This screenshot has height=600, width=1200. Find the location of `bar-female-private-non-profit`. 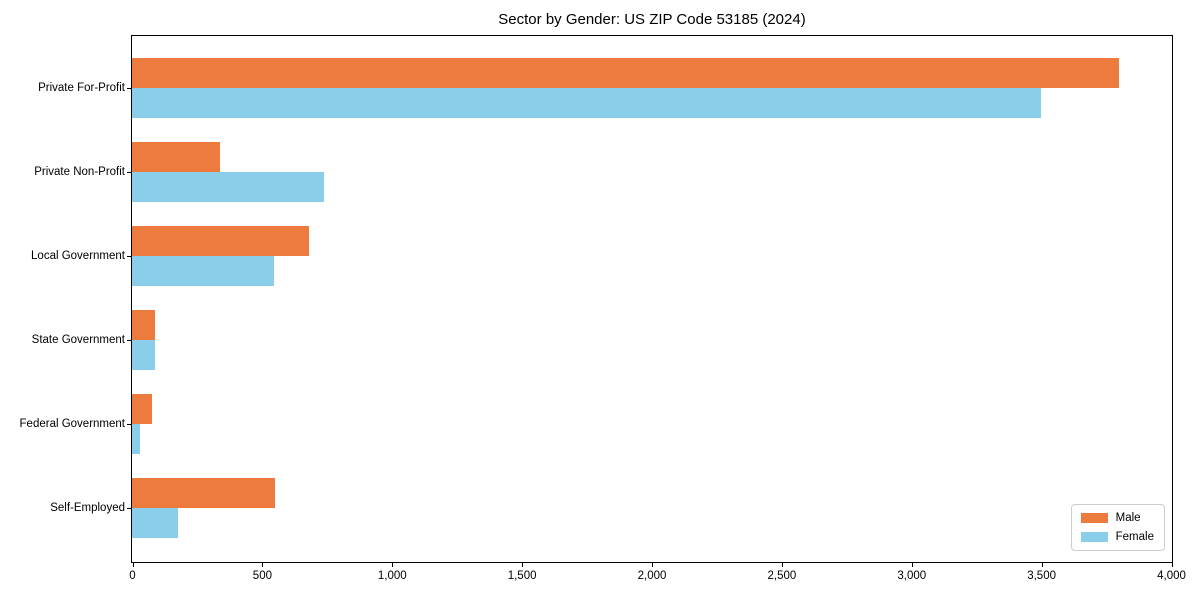

bar-female-private-non-profit is located at coordinates (228, 186).